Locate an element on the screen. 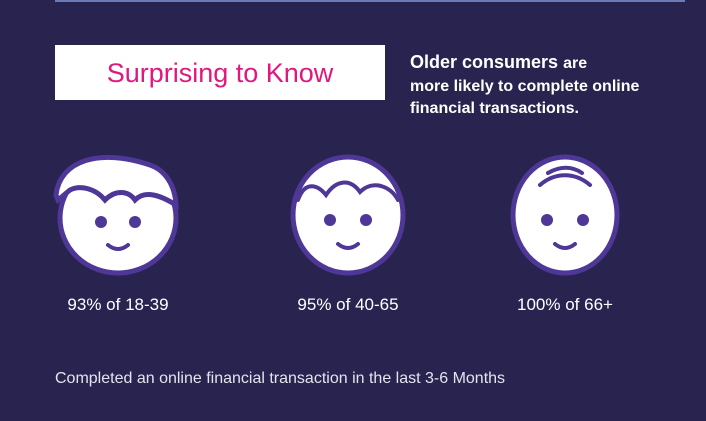 This screenshot has width=706, height=421. lead-line: are is located at coordinates (575, 63).